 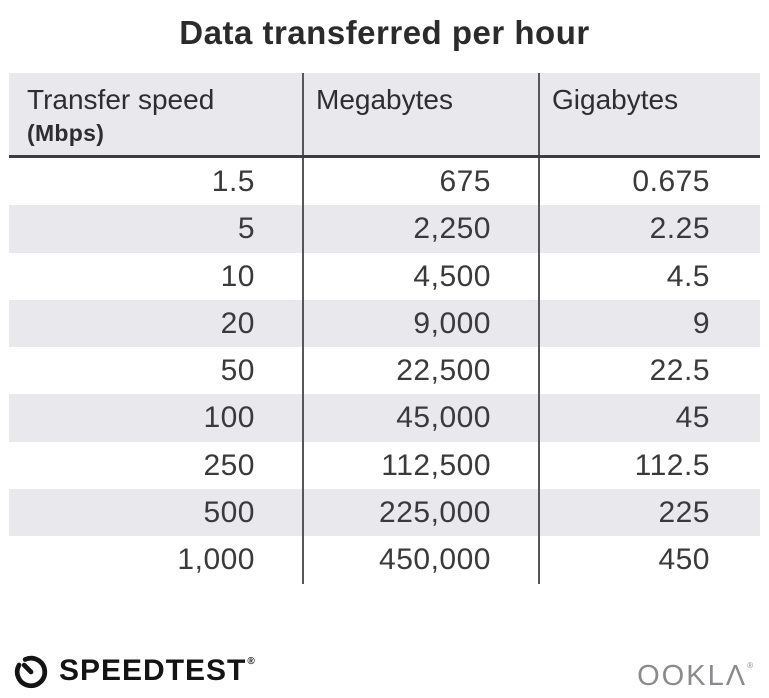 I want to click on table-row: 250 112,500 112.5, so click(x=384, y=465).